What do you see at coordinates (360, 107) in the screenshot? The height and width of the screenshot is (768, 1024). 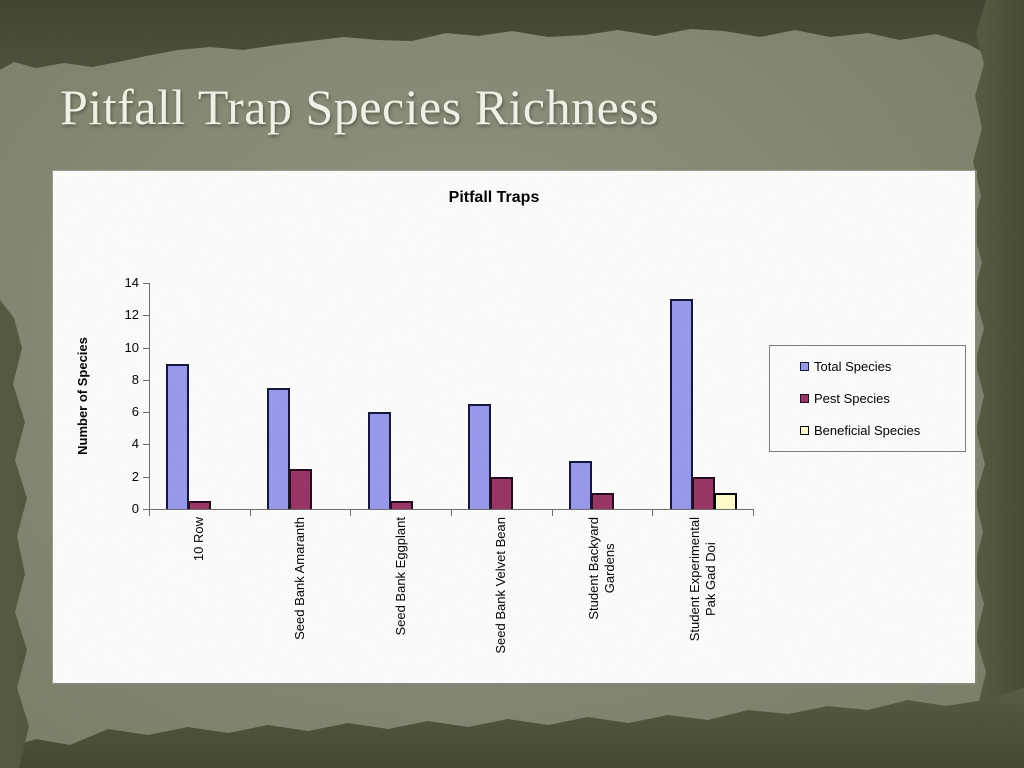 I see `slide-title: Pitfall Trap Species Richness` at bounding box center [360, 107].